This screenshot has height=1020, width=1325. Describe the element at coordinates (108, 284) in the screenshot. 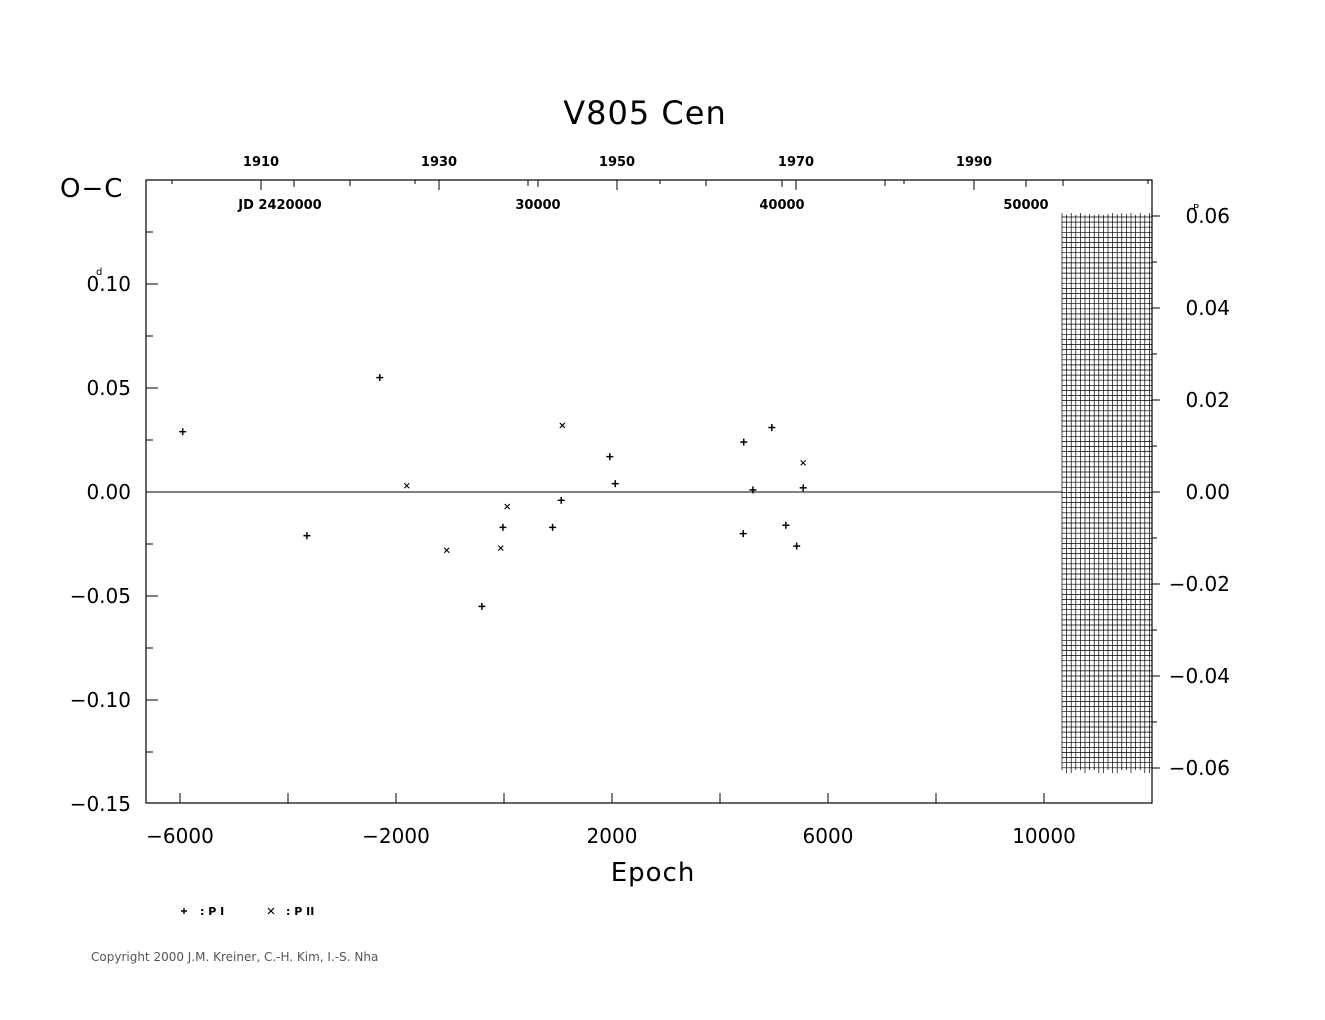

I see `y-tick-label: 0.10` at that location.